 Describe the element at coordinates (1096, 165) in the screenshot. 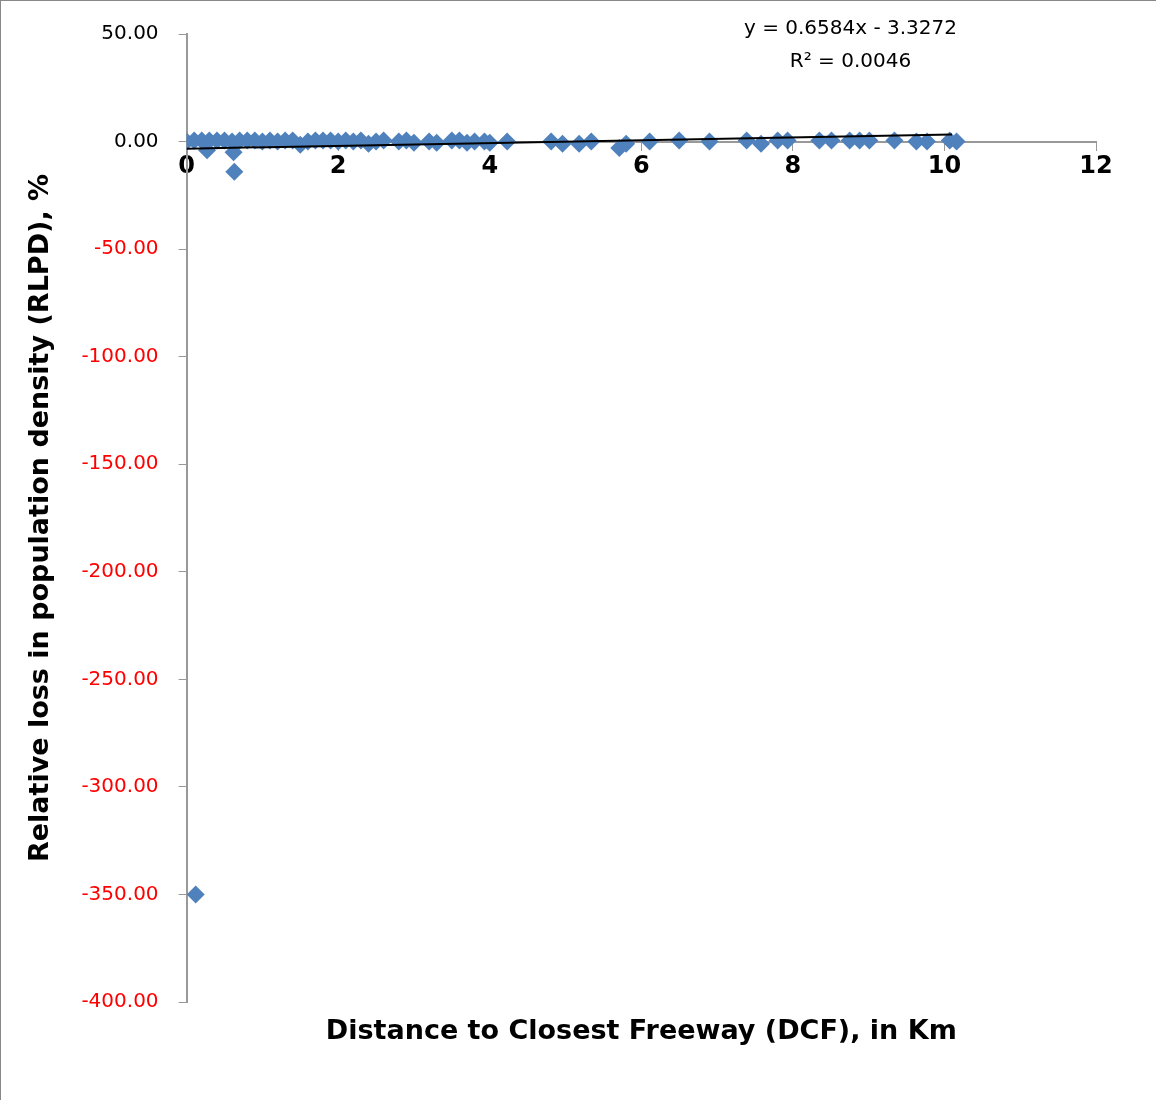

I see `x-tick-label: 12` at that location.